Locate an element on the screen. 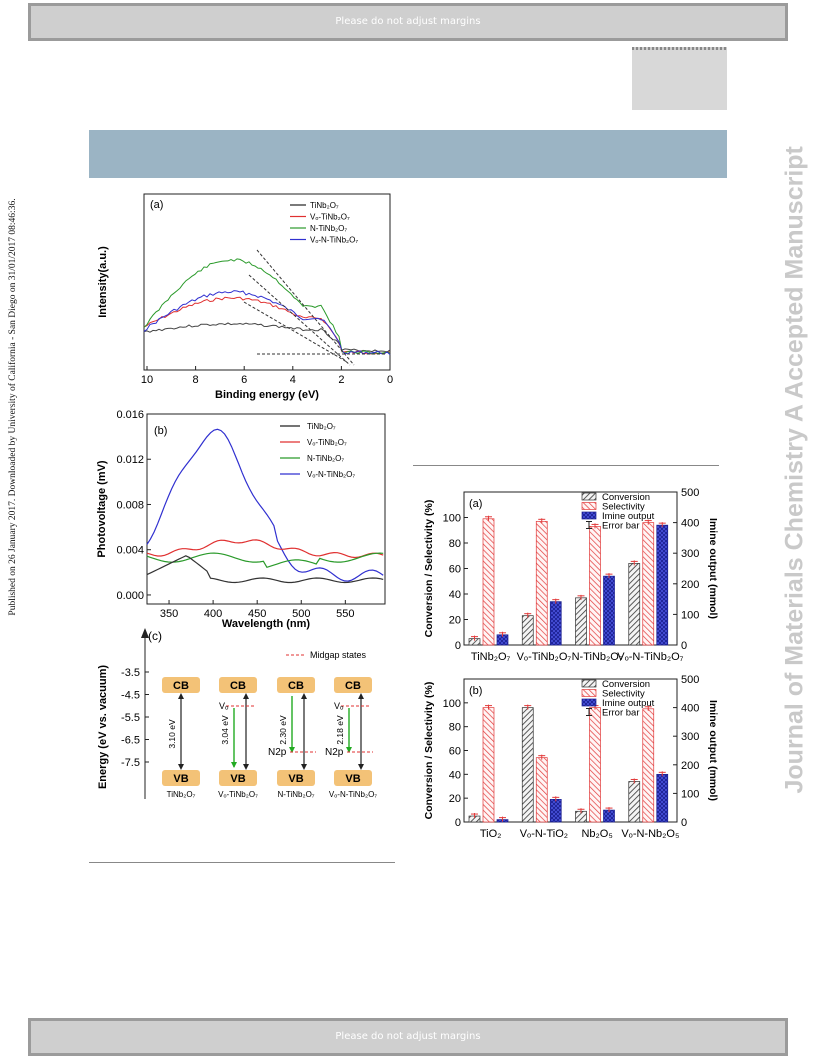  band-y-ticks: -3.5 -4.5 -5.5 -6.5 -7.5 is located at coordinates (135, 718).